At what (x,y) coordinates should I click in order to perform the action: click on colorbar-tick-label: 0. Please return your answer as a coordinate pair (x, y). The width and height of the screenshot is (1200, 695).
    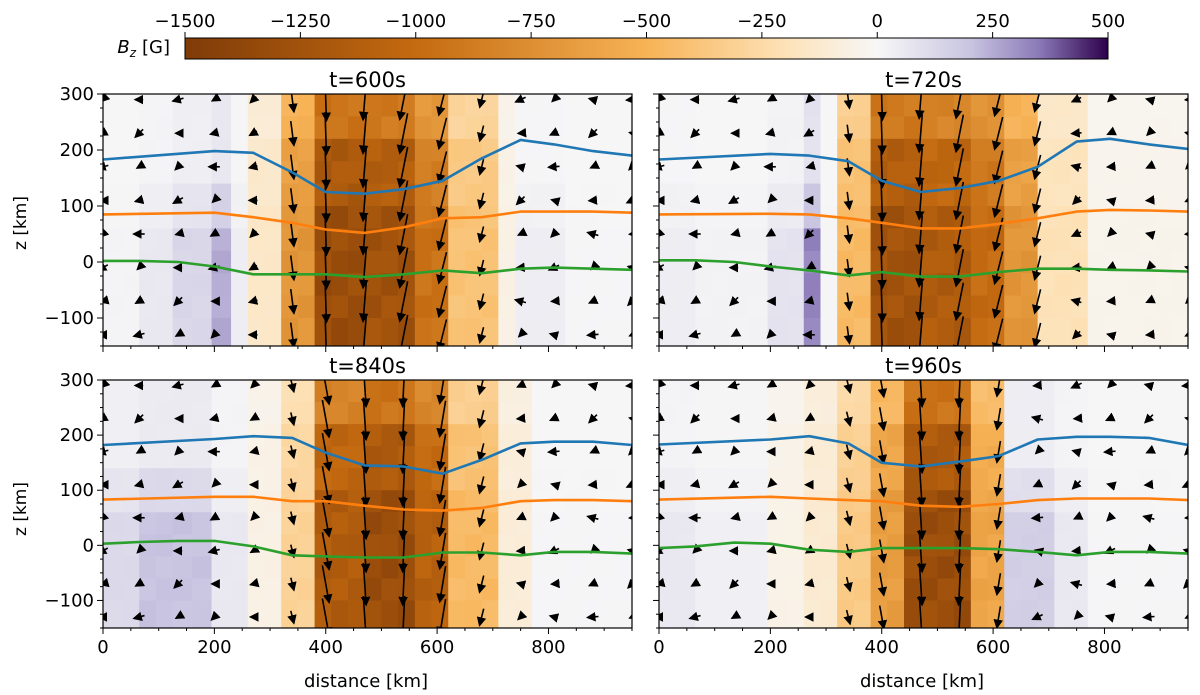
    Looking at the image, I should click on (877, 21).